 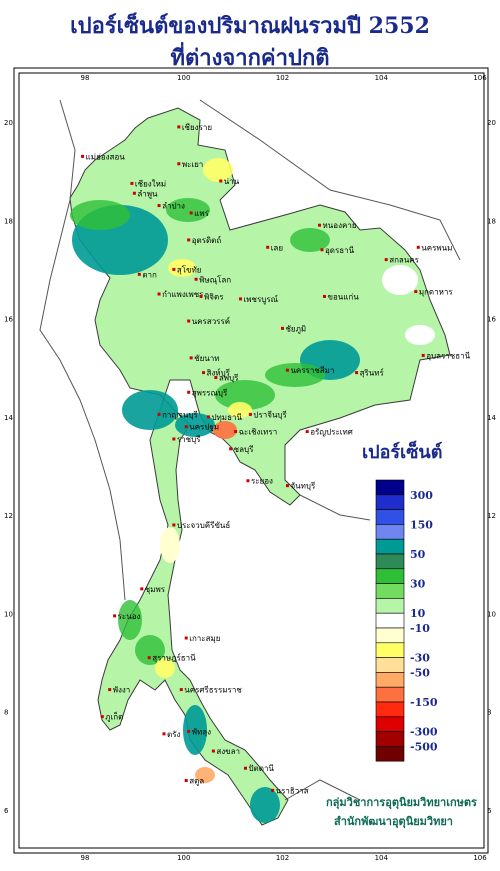 I want to click on province-label: ฉะเชิงเทรา, so click(x=258, y=432).